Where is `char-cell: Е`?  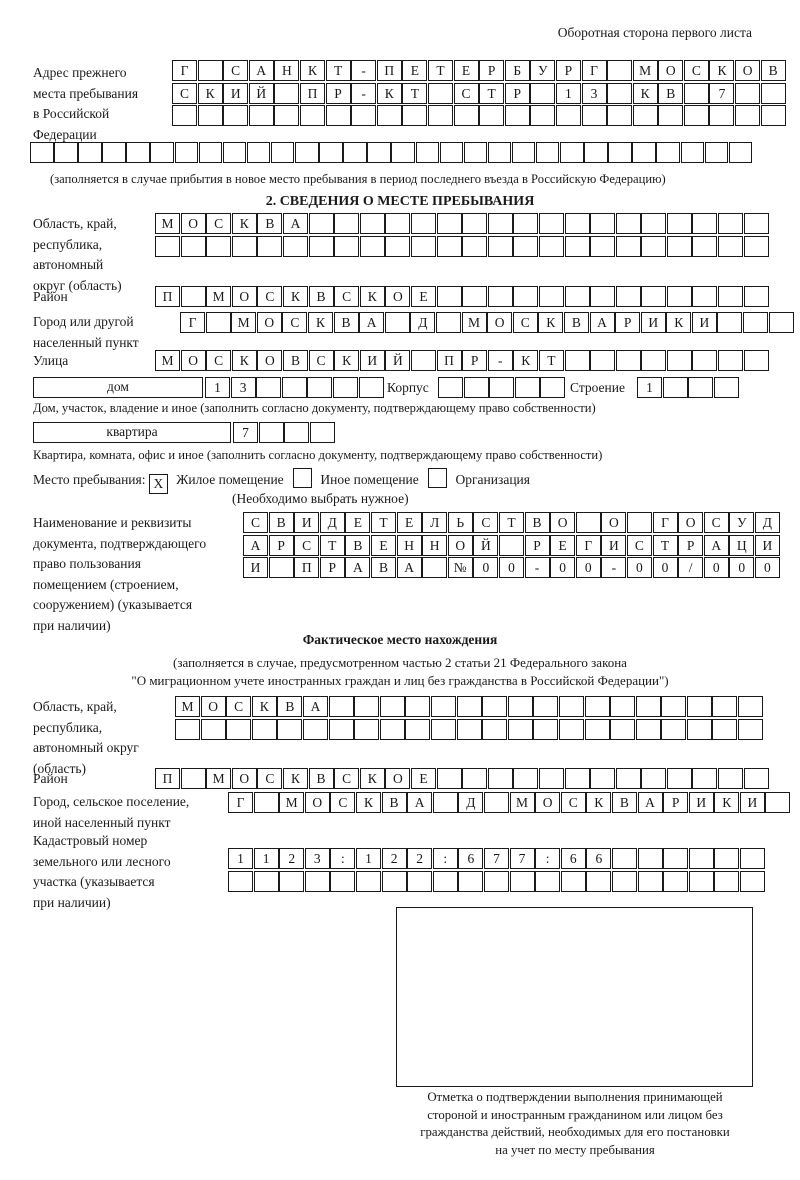 char-cell: Е is located at coordinates (423, 296).